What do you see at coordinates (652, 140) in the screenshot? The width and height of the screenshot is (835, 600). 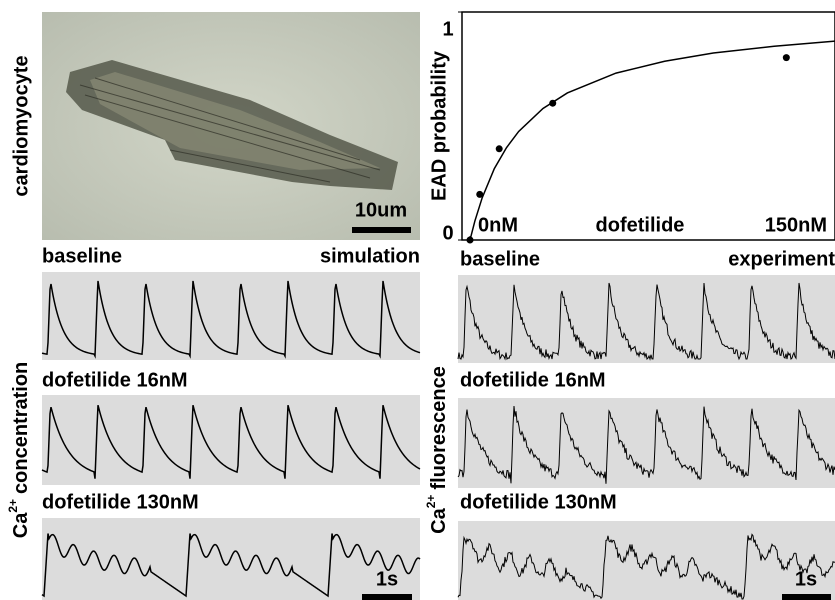 I see `fit-curve` at bounding box center [652, 140].